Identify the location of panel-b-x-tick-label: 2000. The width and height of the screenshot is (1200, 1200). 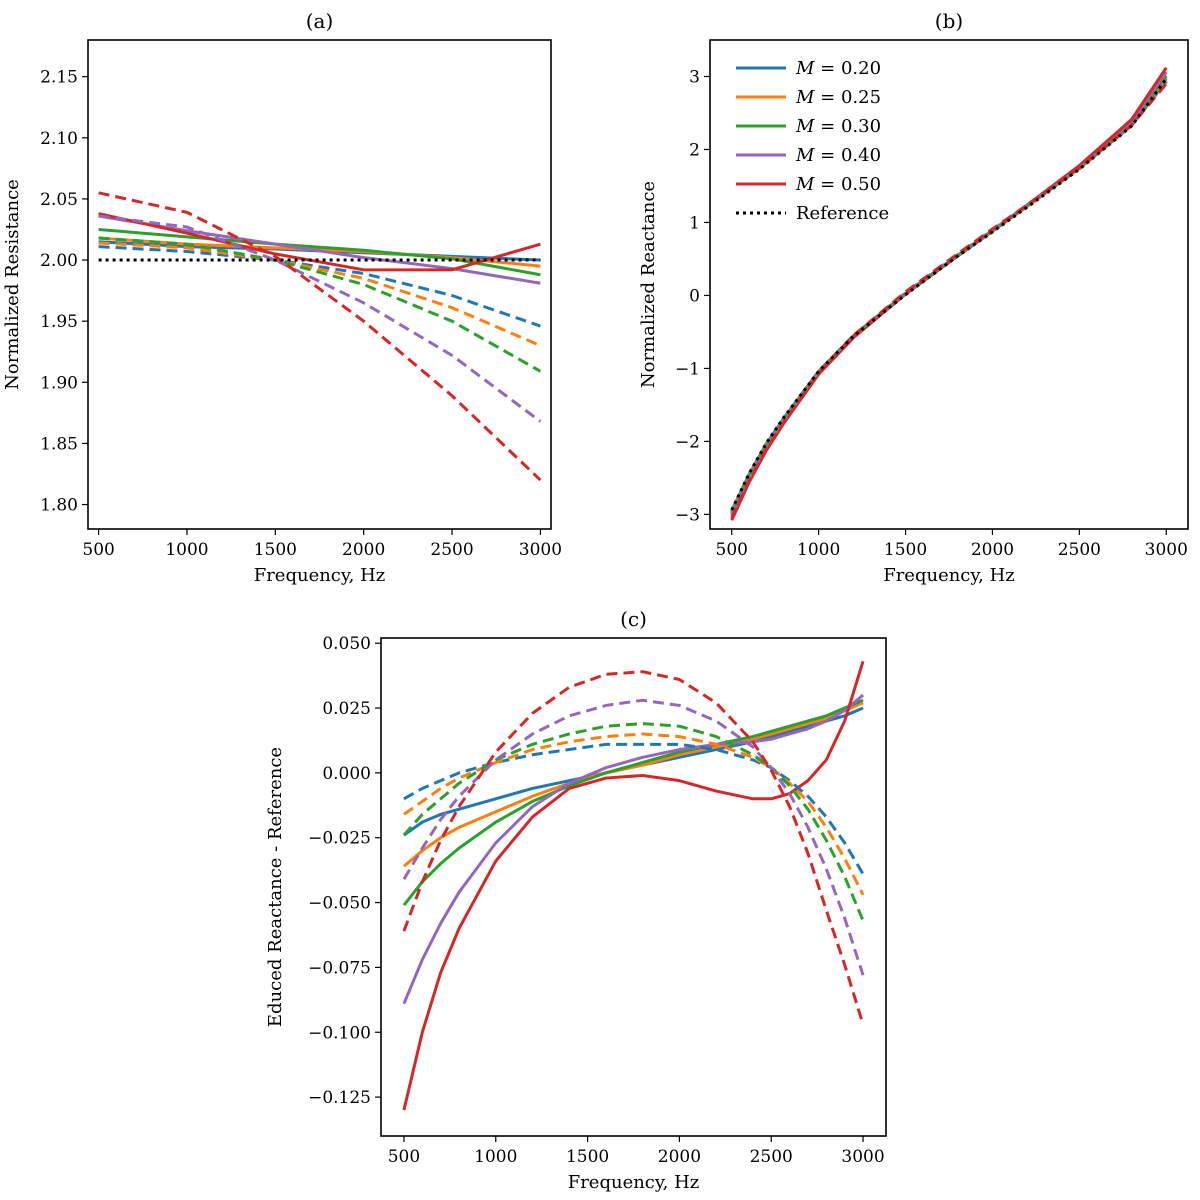
(992, 550).